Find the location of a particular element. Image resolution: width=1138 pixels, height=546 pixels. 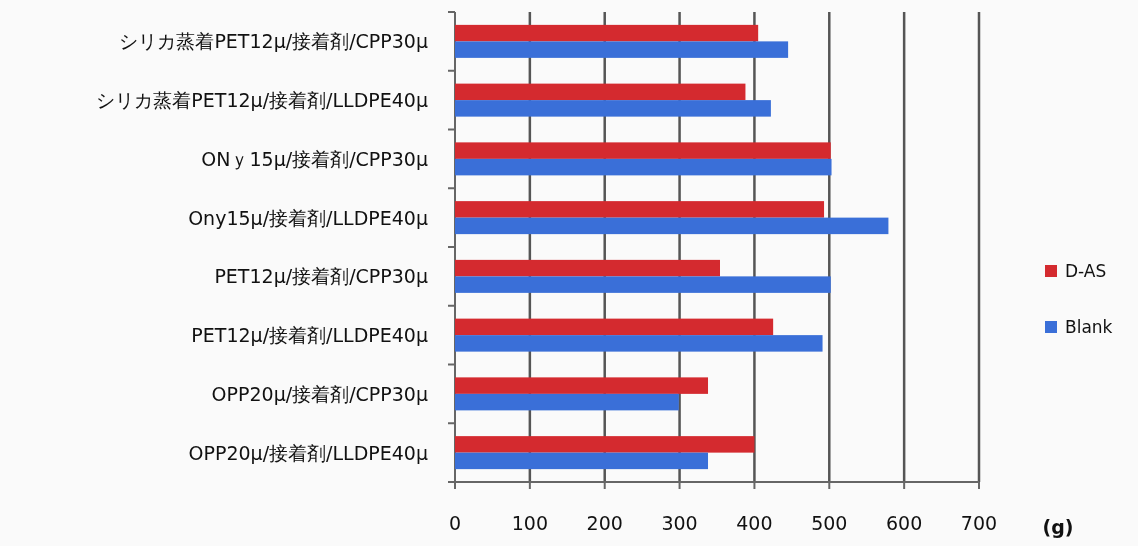

y-tick-label: PET12μ/接着剤/CPP30μ is located at coordinates (321, 276).